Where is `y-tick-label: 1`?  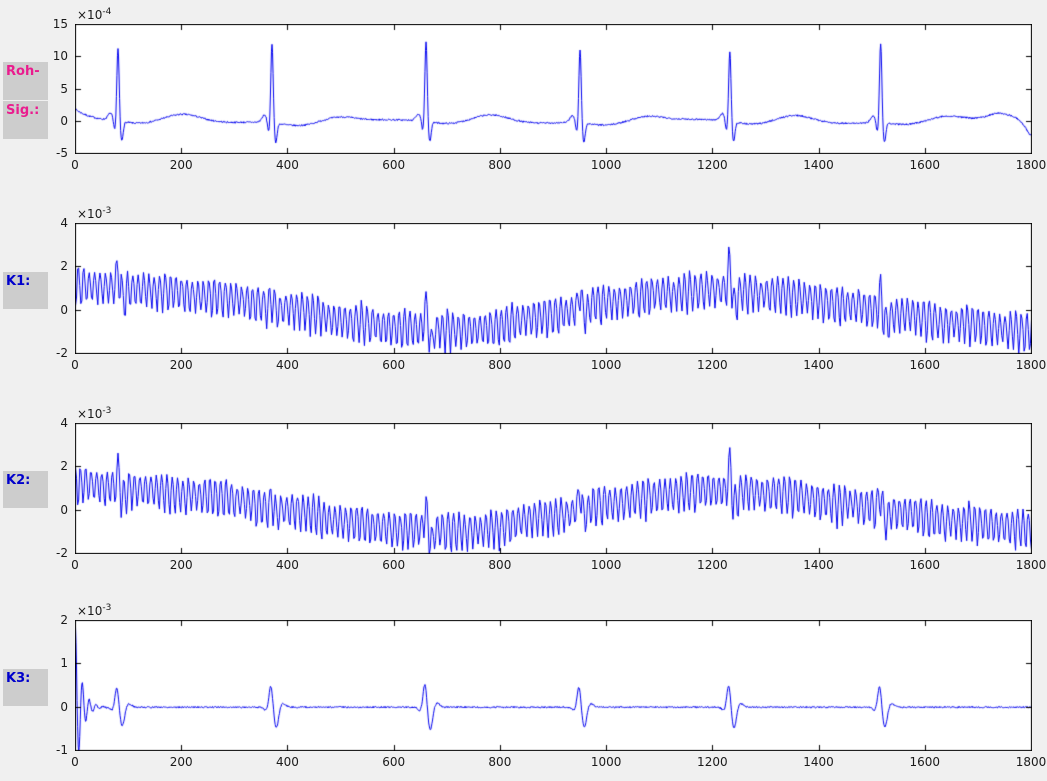 y-tick-label: 1 is located at coordinates (64, 663).